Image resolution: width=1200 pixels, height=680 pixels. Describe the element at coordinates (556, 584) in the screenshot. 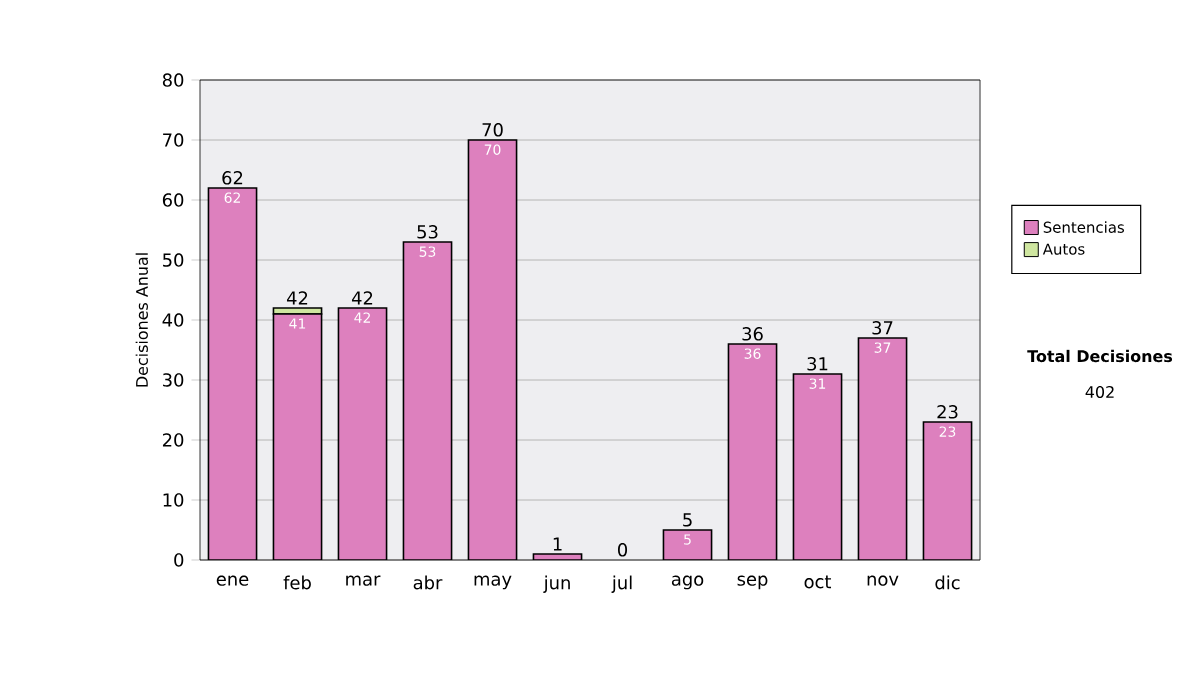

I see `x-tick-label: jun` at that location.